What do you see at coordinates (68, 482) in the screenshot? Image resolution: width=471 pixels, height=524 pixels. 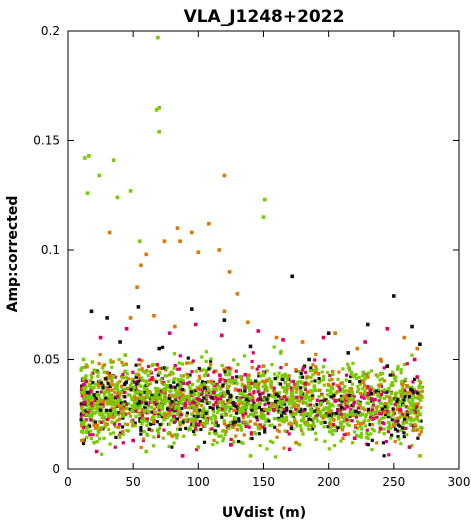 I see `x-tick-label: 0` at bounding box center [68, 482].